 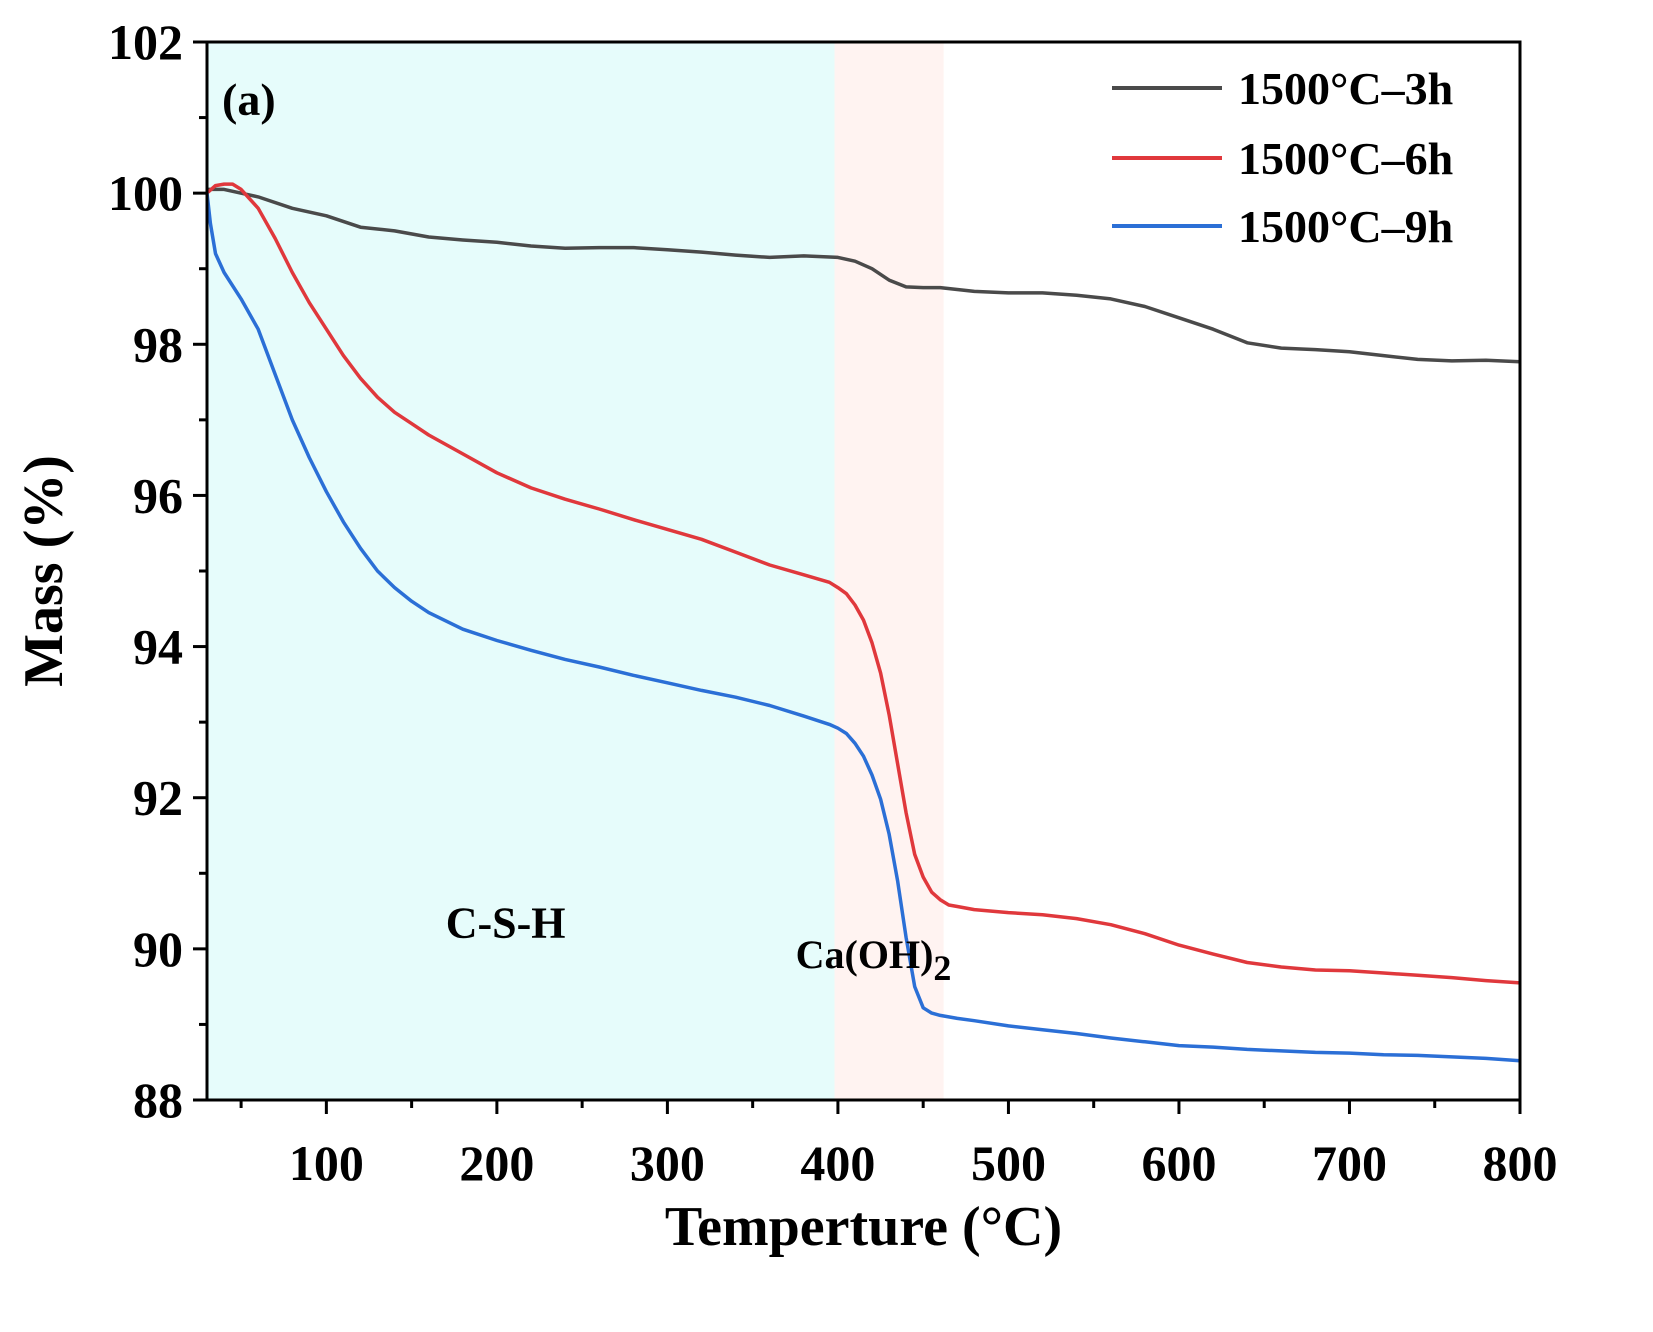 I want to click on x-tick-label: 700, so click(x=1349, y=1163).